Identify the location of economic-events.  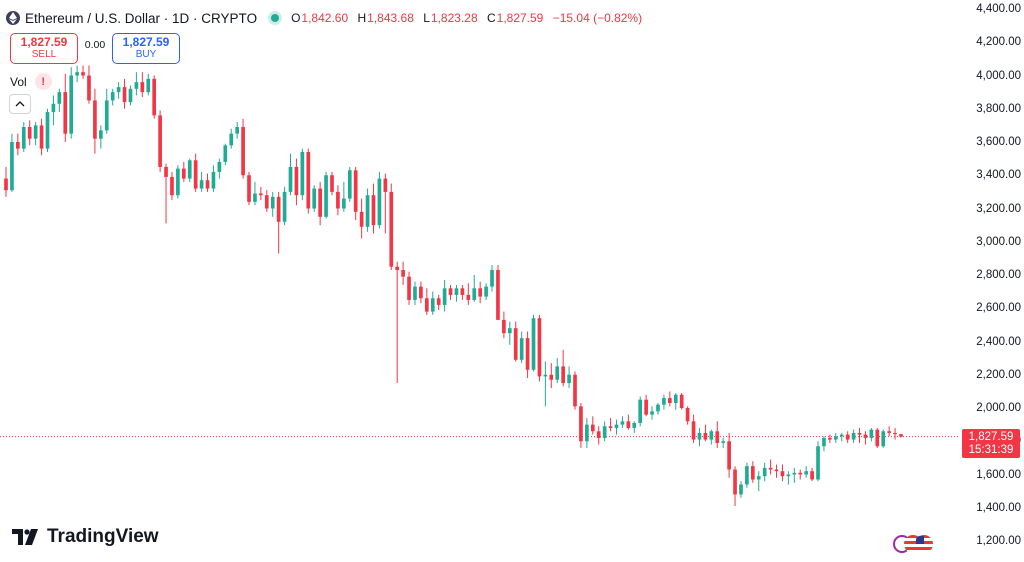
(915, 545).